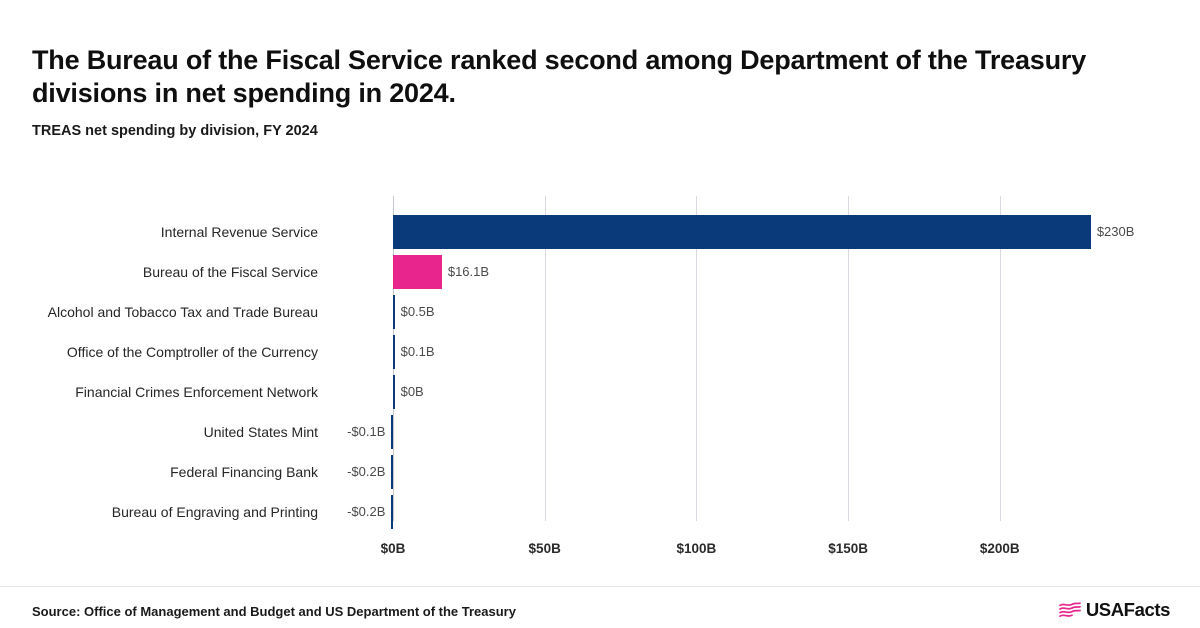 This screenshot has width=1200, height=628. What do you see at coordinates (196, 392) in the screenshot?
I see `category-label: Financial Crimes Enforcement Network` at bounding box center [196, 392].